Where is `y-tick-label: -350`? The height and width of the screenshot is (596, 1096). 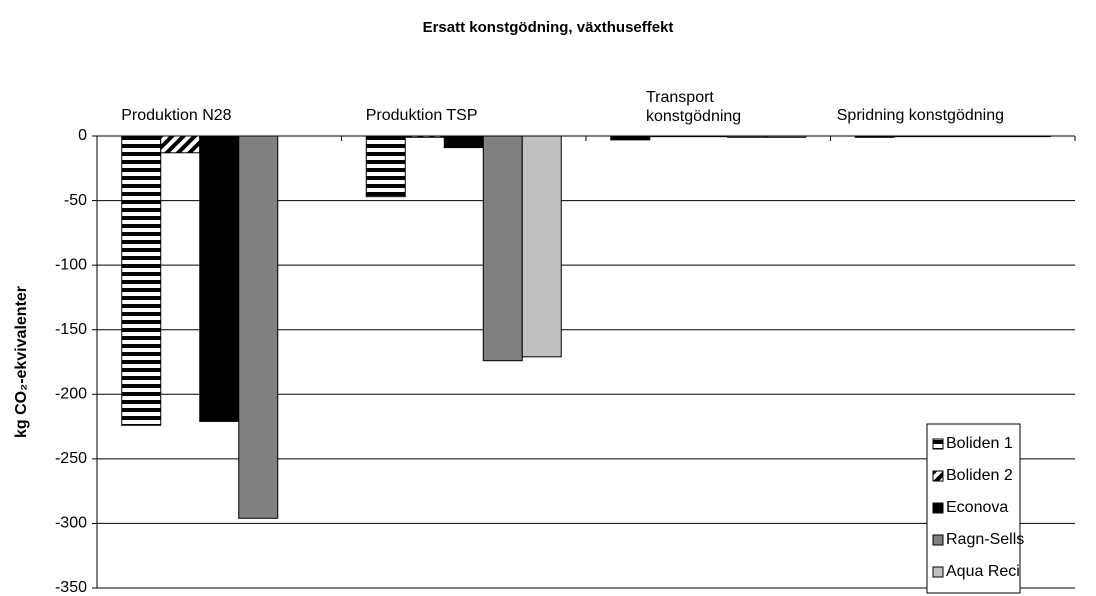
y-tick-label: -350 is located at coordinates (71, 587).